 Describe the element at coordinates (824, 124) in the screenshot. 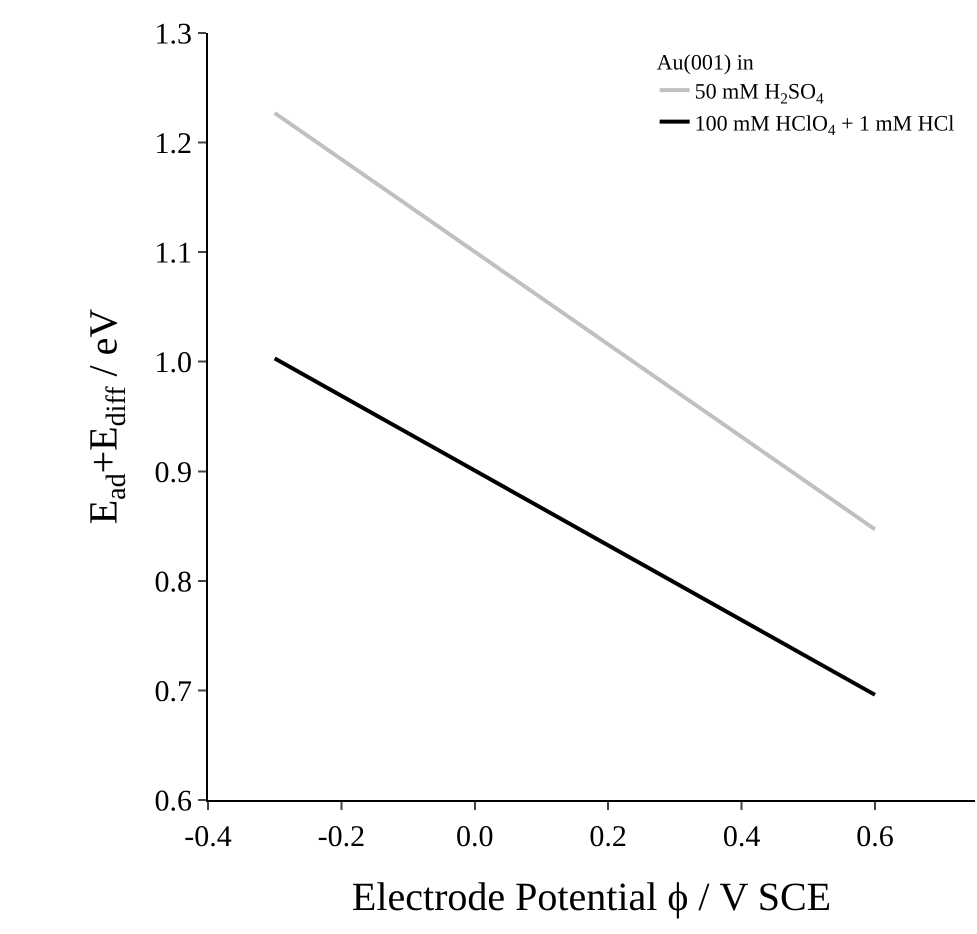

I see `legend-label: 100 mM HClO$_{4}$ + 1 mM HCl` at that location.